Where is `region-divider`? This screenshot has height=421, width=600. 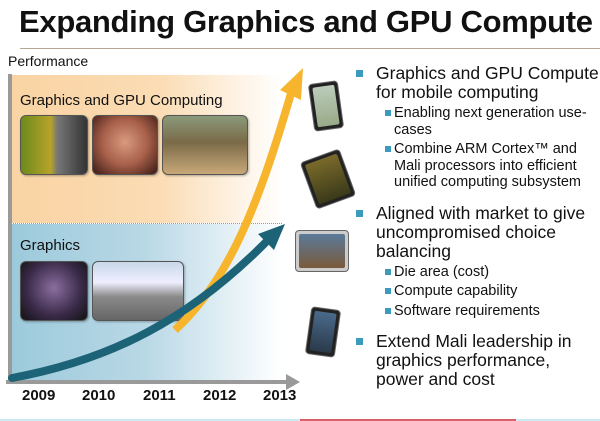 region-divider is located at coordinates (146, 223).